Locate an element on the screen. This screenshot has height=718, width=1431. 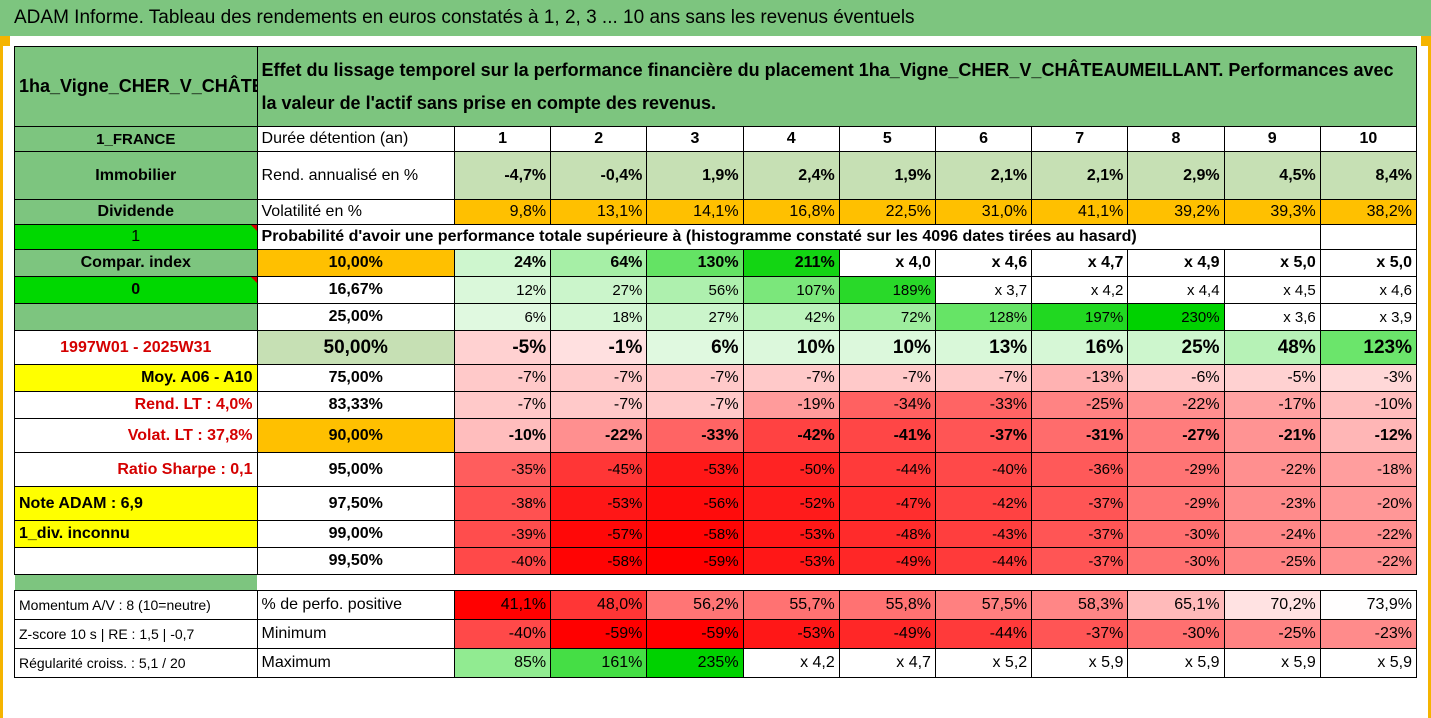
quantile-cell: -44% is located at coordinates (983, 561).